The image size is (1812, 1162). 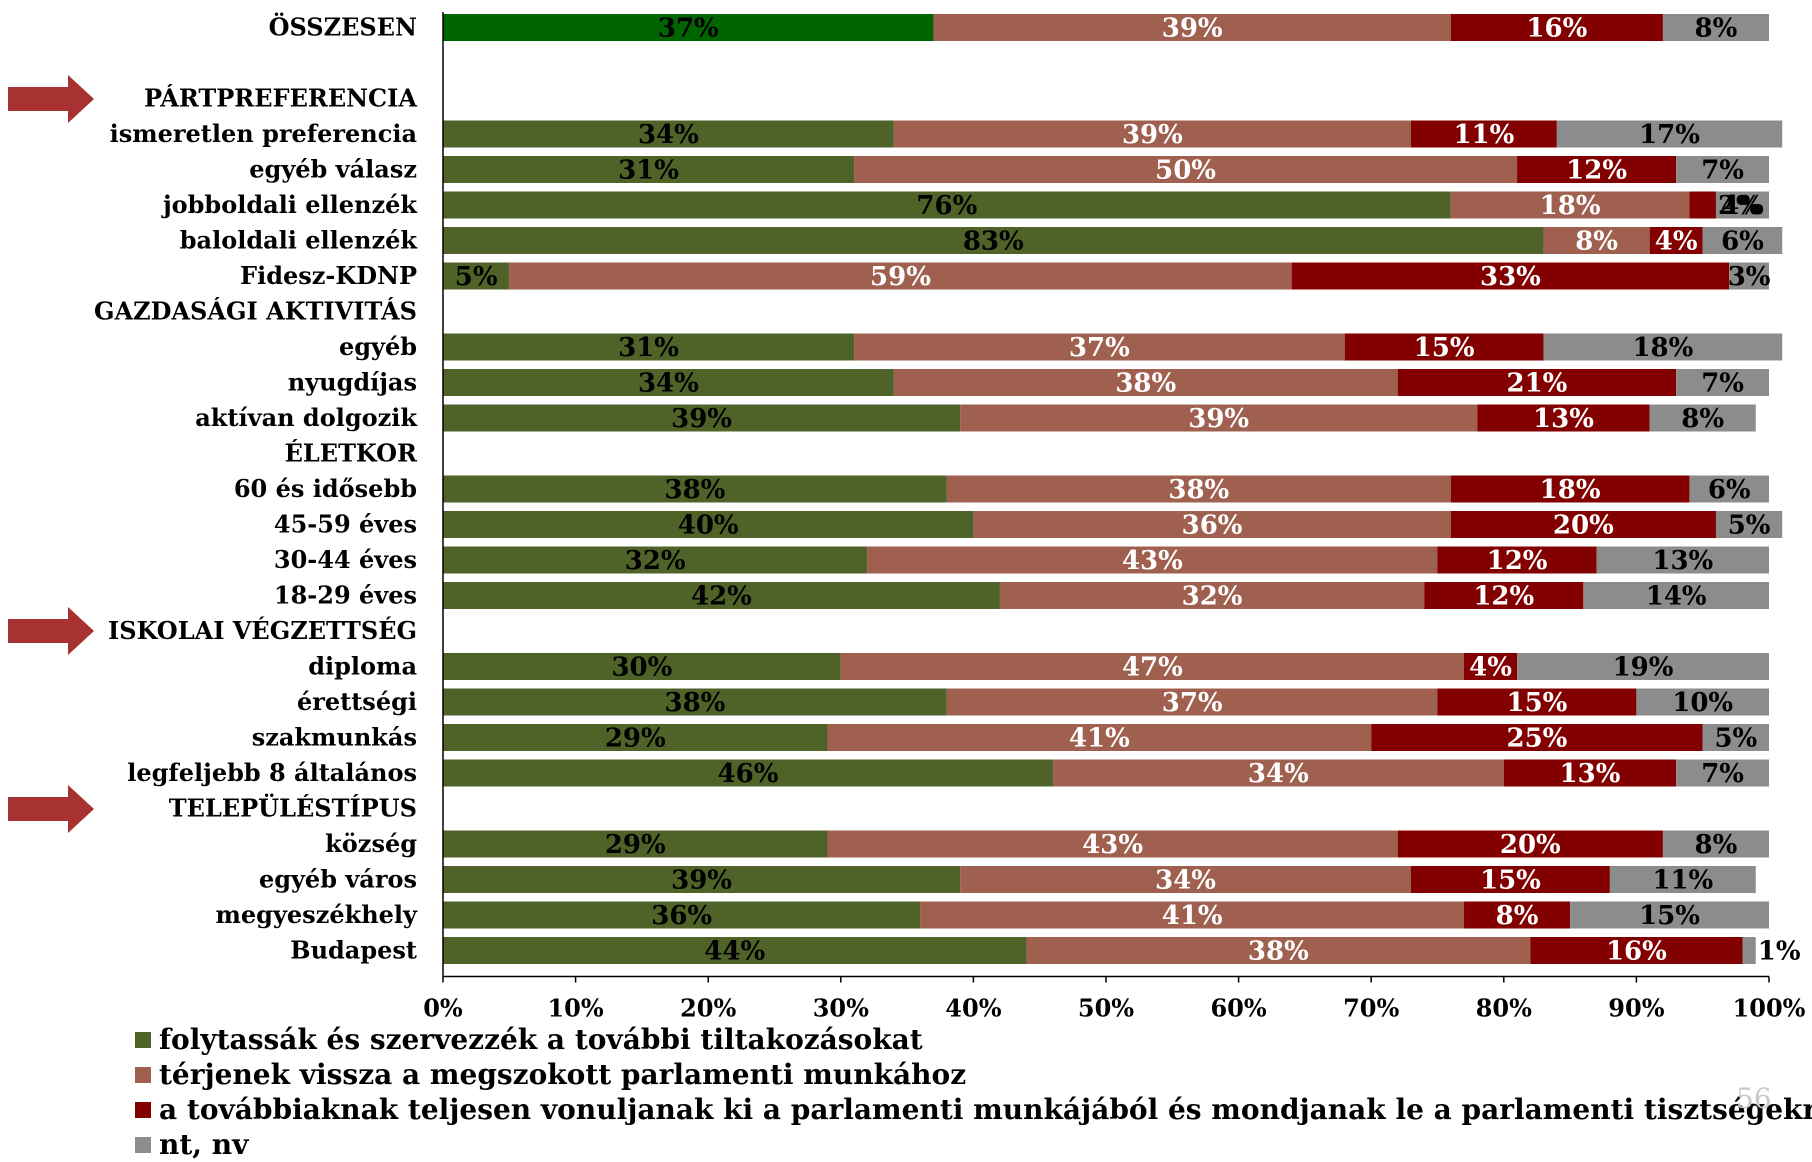 I want to click on legend-swatch, so click(x=143, y=1039).